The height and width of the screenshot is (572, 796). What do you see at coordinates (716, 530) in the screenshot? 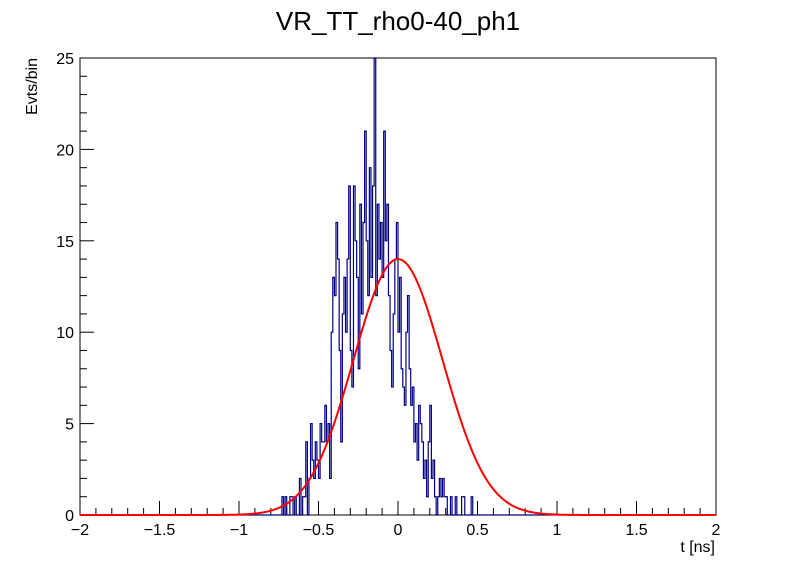
I see `x-tick-label: 2` at bounding box center [716, 530].